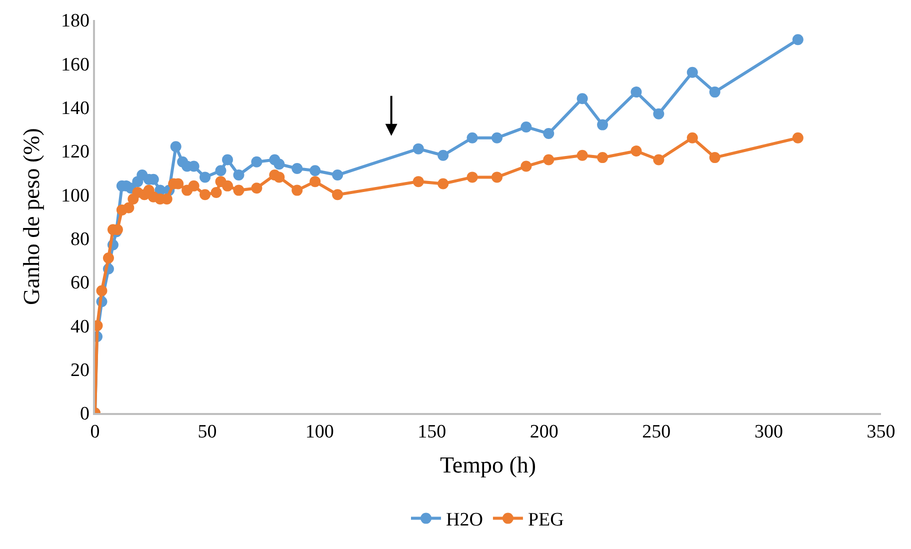 This screenshot has width=911, height=549. I want to click on x-tick-label: 150, so click(432, 432).